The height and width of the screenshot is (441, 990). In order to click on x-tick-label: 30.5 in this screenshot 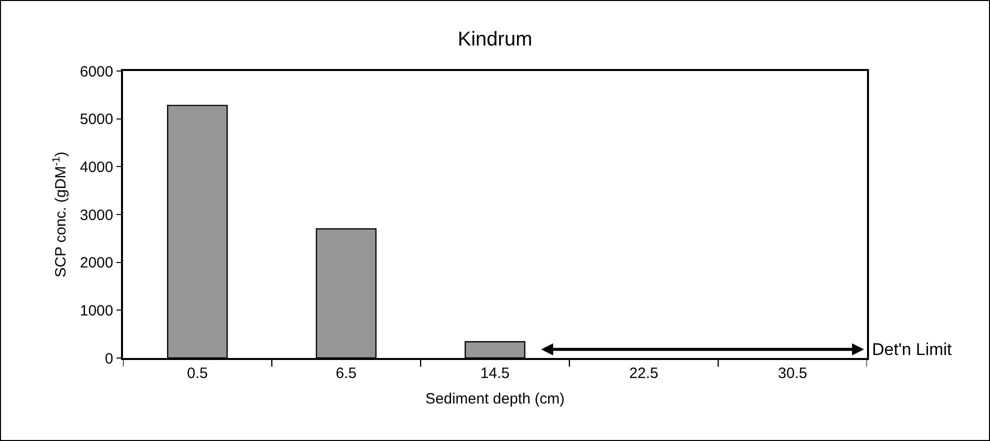, I will do `click(793, 373)`.